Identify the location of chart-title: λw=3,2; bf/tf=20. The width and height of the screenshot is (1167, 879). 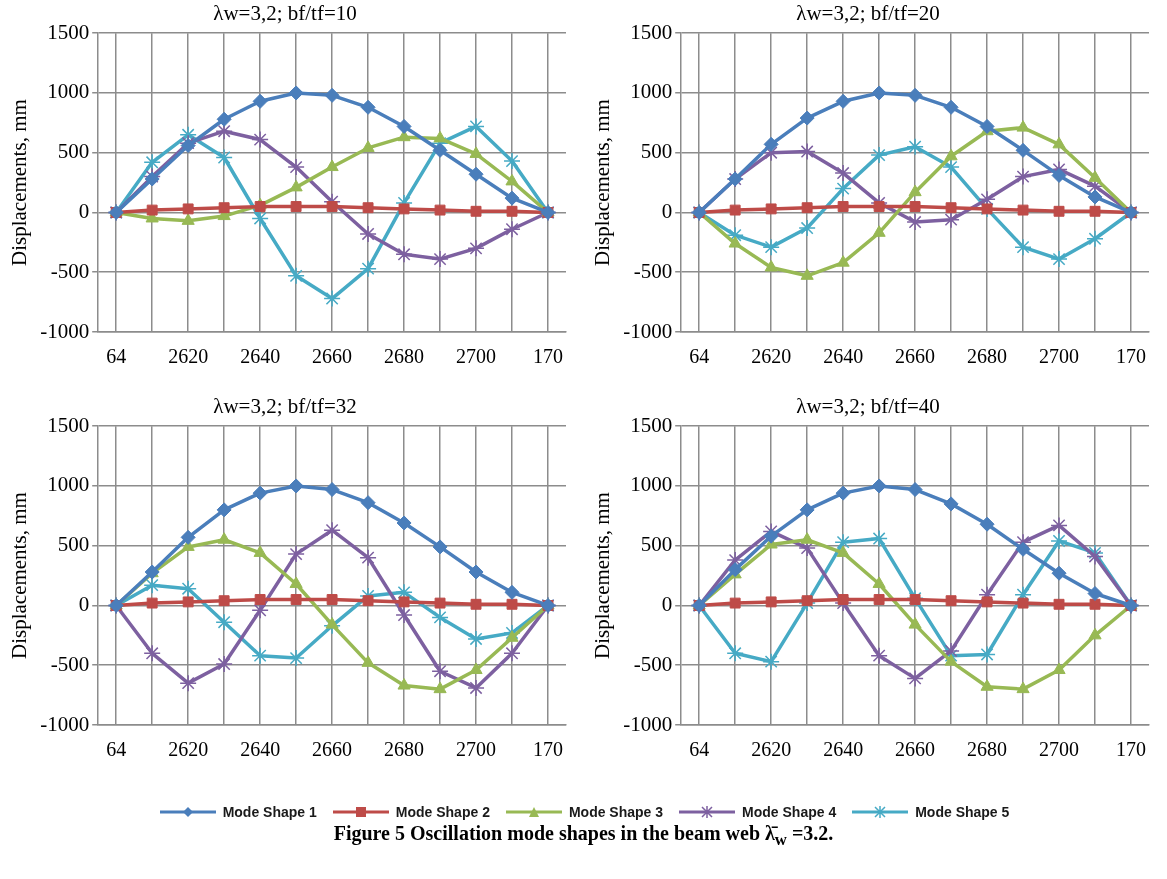
(868, 13).